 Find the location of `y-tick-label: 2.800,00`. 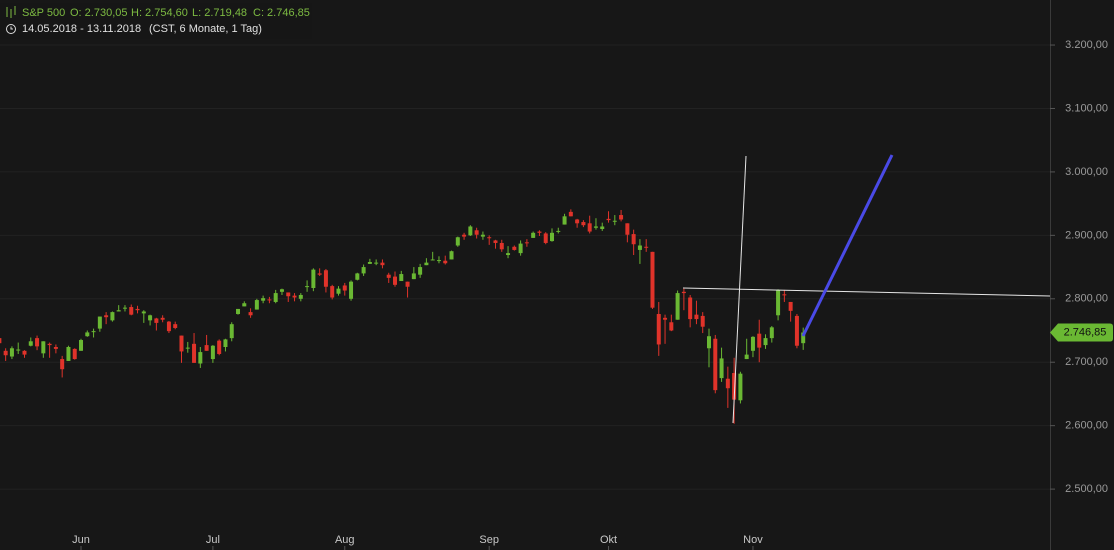

y-tick-label: 2.800,00 is located at coordinates (1086, 299).